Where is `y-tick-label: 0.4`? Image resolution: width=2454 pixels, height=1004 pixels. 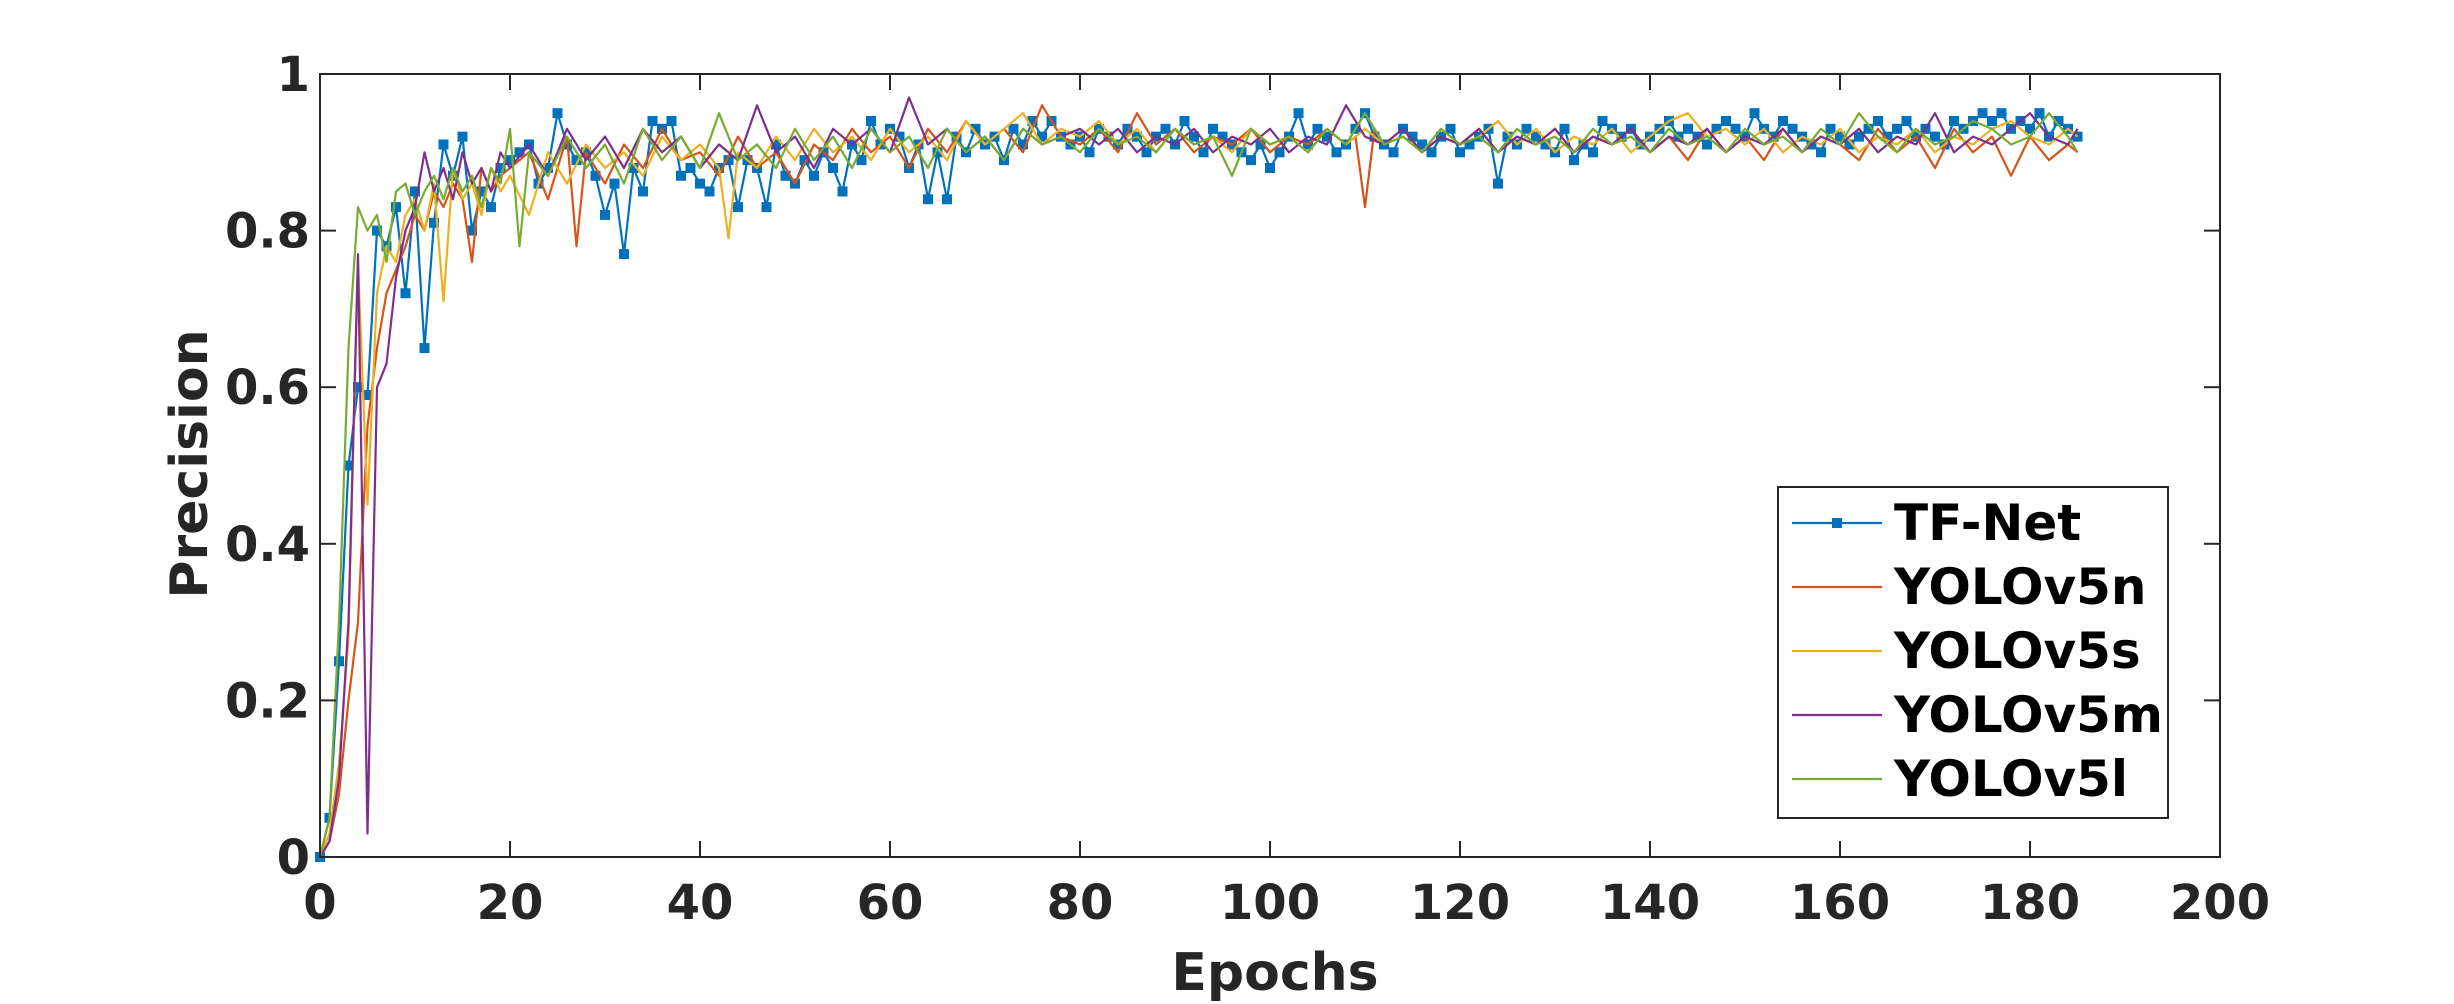 y-tick-label: 0.4 is located at coordinates (267, 545).